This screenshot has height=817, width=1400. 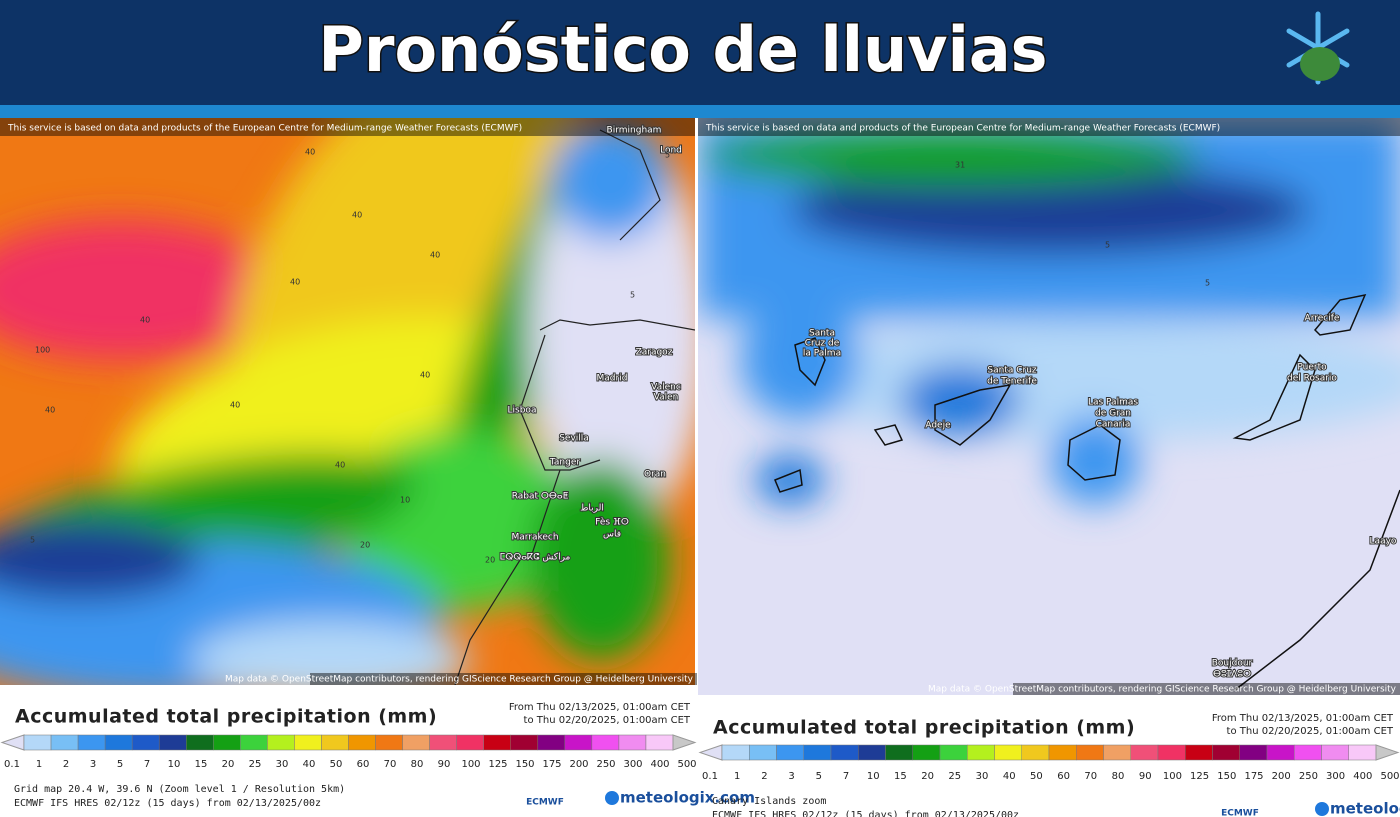 I want to click on scale-label: 300, so click(x=1335, y=776).